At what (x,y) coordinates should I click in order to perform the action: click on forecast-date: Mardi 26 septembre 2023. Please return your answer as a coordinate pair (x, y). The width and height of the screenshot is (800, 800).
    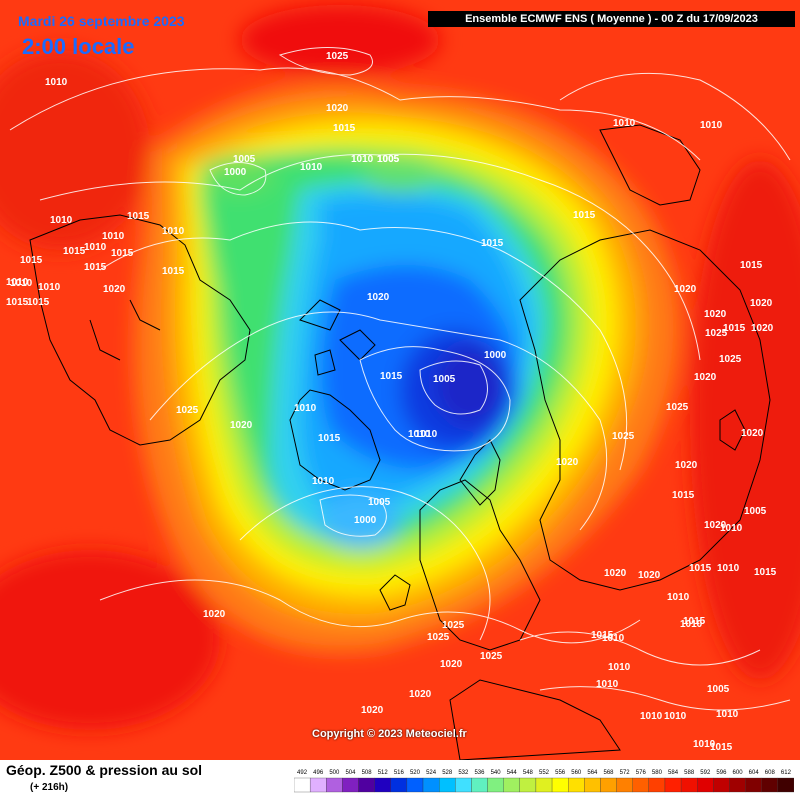
    Looking at the image, I should click on (101, 21).